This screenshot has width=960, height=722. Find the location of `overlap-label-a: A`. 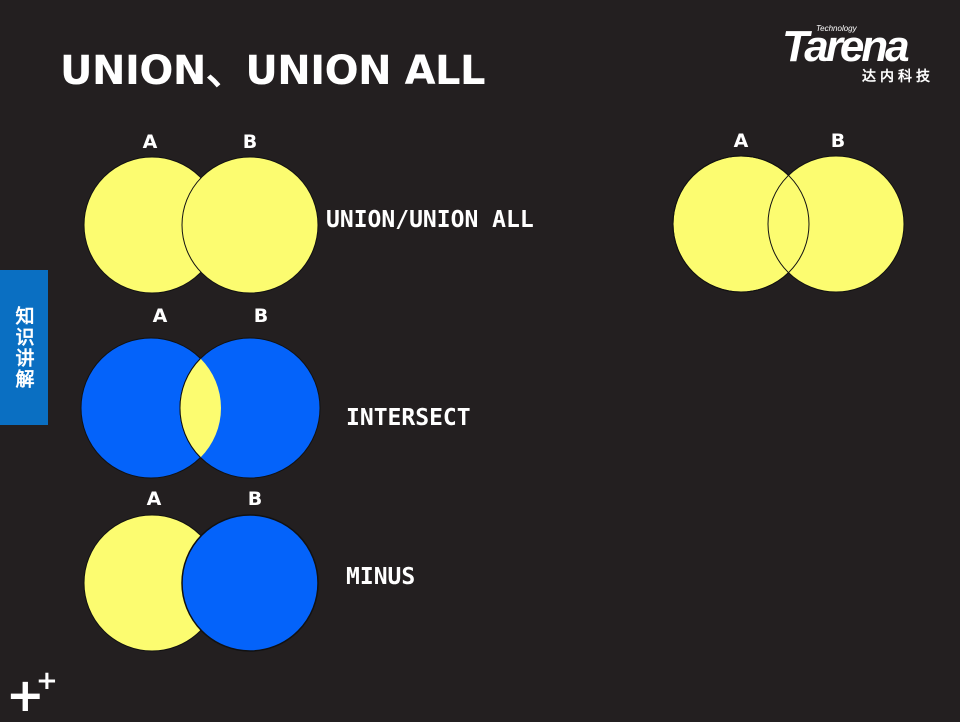

overlap-label-a: A is located at coordinates (741, 141).